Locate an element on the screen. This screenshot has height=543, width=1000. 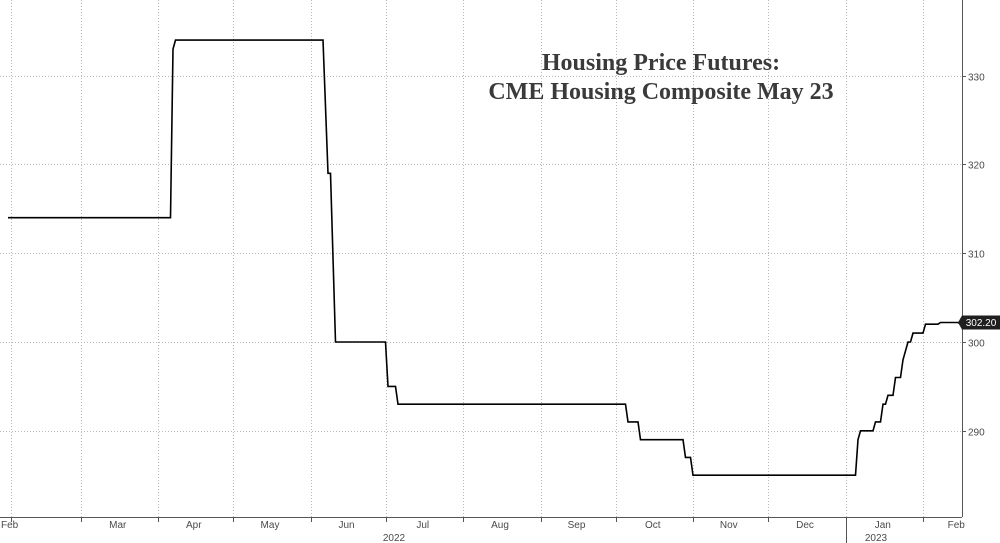
chart-title-line-1: Housing Price Futures: is located at coordinates (661, 63).